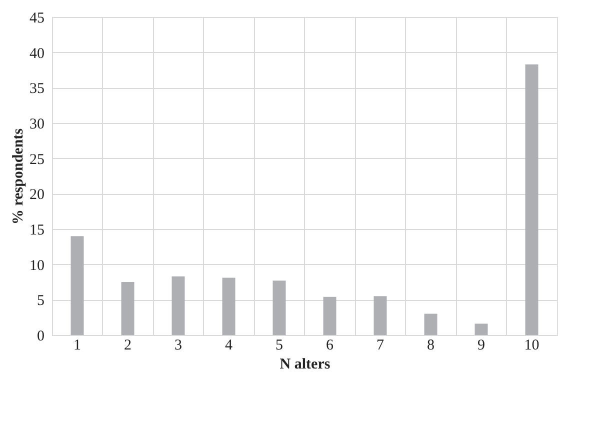 Image resolution: width=611 pixels, height=429 pixels. Describe the element at coordinates (178, 346) in the screenshot. I see `x-tick-label: 3` at that location.